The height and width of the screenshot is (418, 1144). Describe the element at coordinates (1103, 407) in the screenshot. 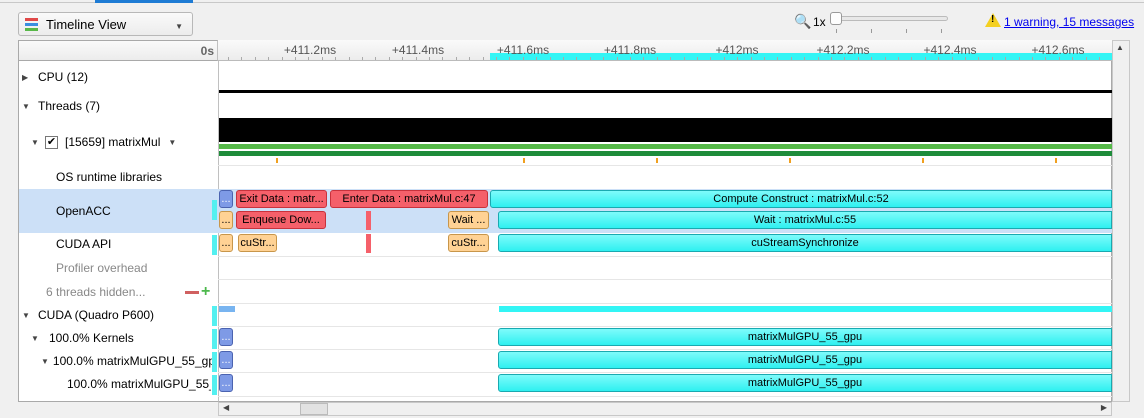

I see `scroll-right-icon: ▶` at that location.